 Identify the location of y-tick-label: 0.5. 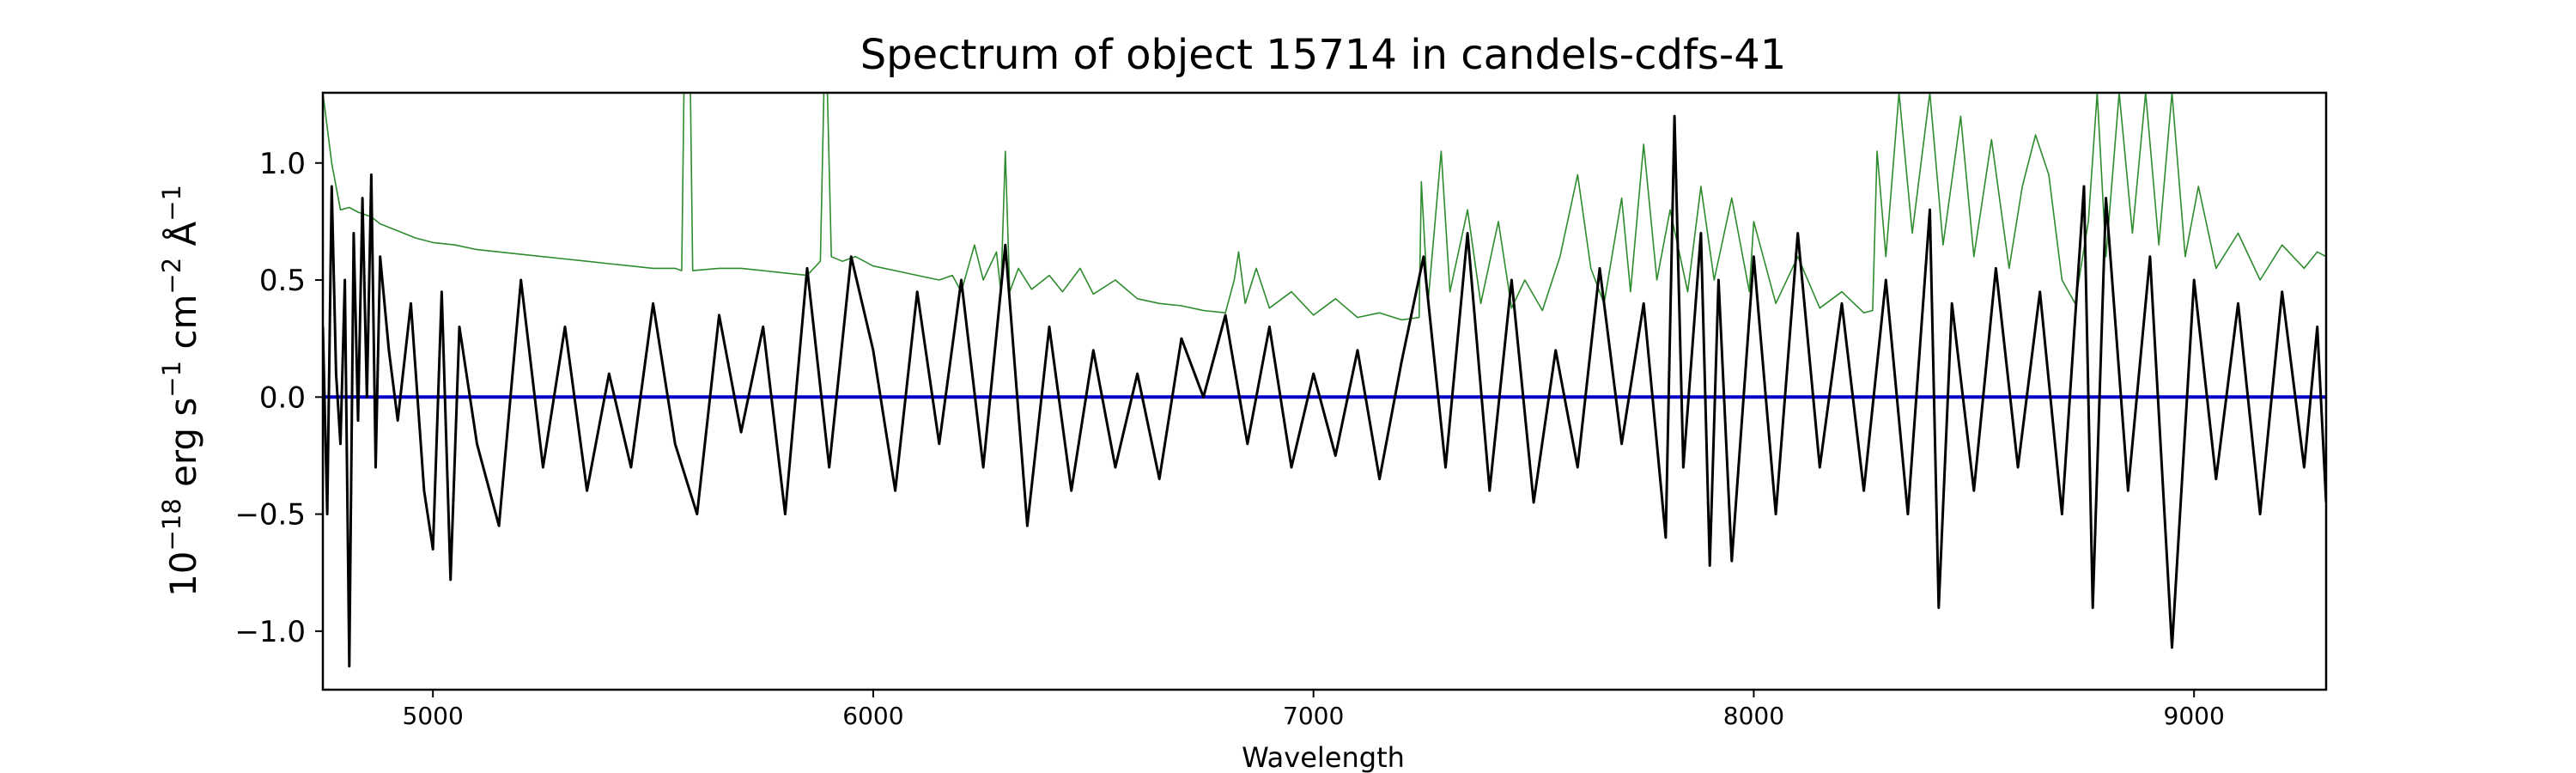
(282, 281).